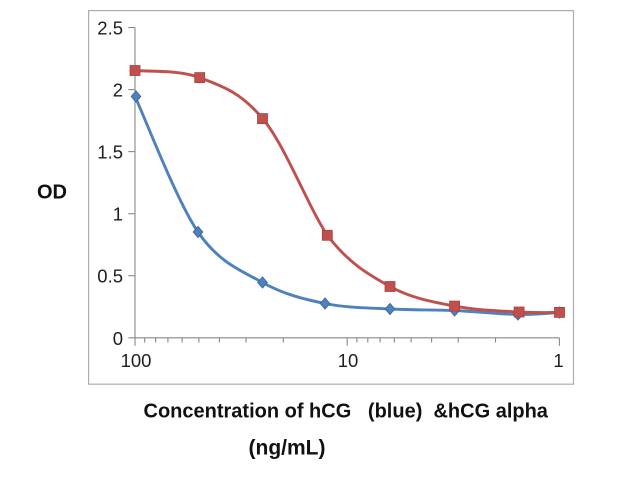  What do you see at coordinates (287, 448) in the screenshot?
I see `svg-text: (ng/mL)` at bounding box center [287, 448].